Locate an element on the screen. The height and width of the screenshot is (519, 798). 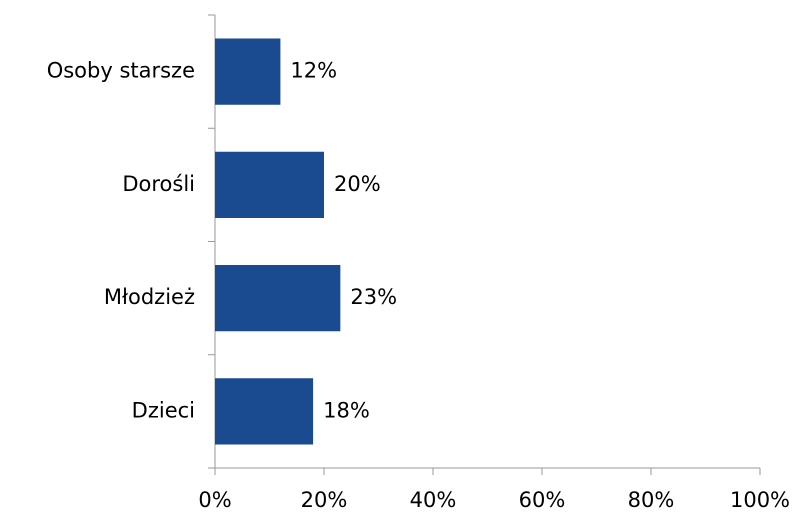
x-tick-label: 20% is located at coordinates (324, 500).